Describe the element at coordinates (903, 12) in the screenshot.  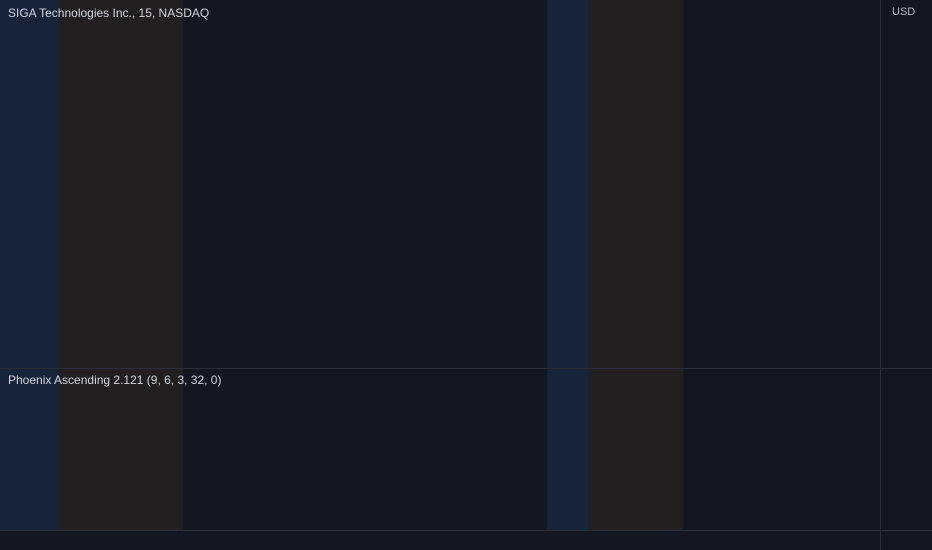
I see `currency: USD` at that location.